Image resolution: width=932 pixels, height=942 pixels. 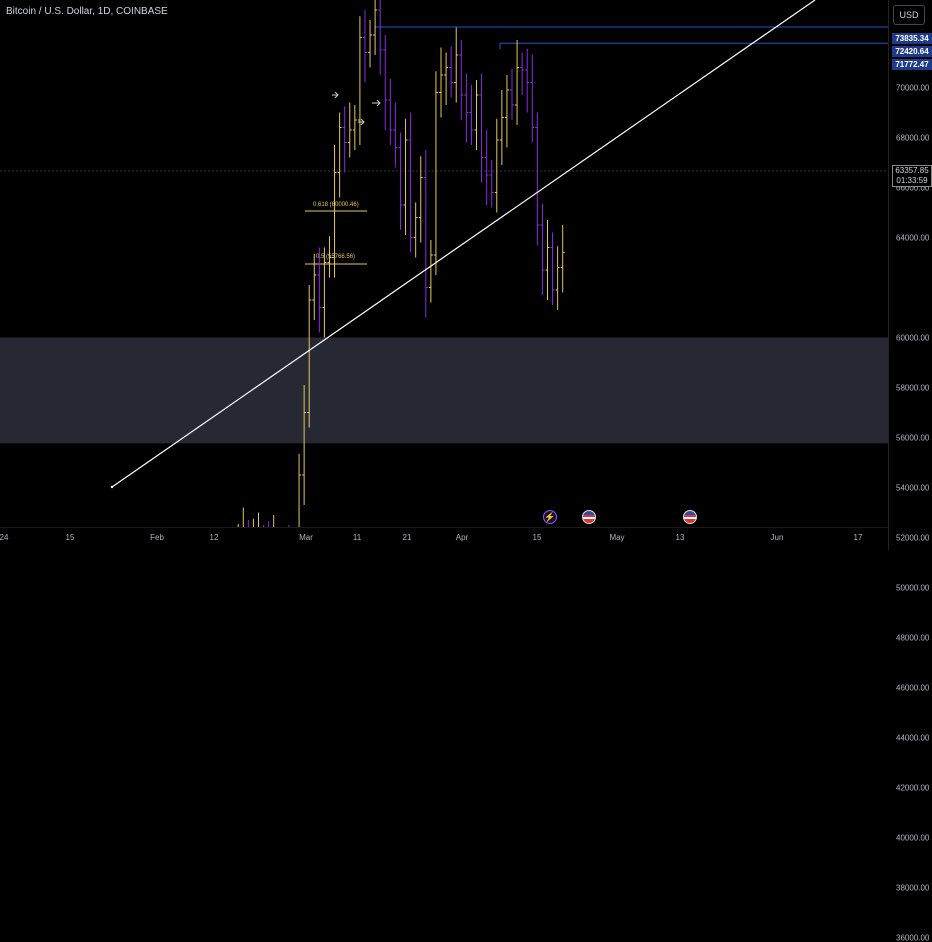 I want to click on price-tick-label: 68000.00, so click(x=913, y=137).